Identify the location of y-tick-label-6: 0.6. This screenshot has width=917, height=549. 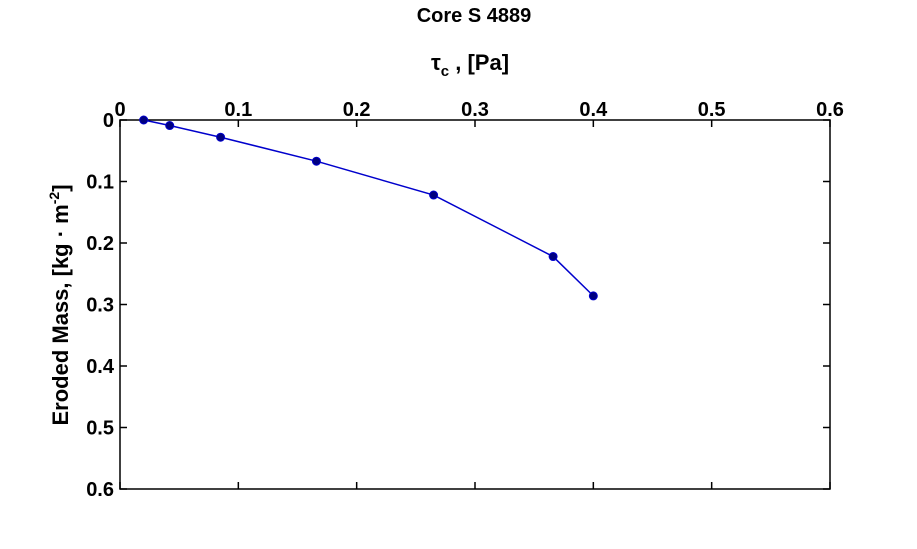
(100, 490).